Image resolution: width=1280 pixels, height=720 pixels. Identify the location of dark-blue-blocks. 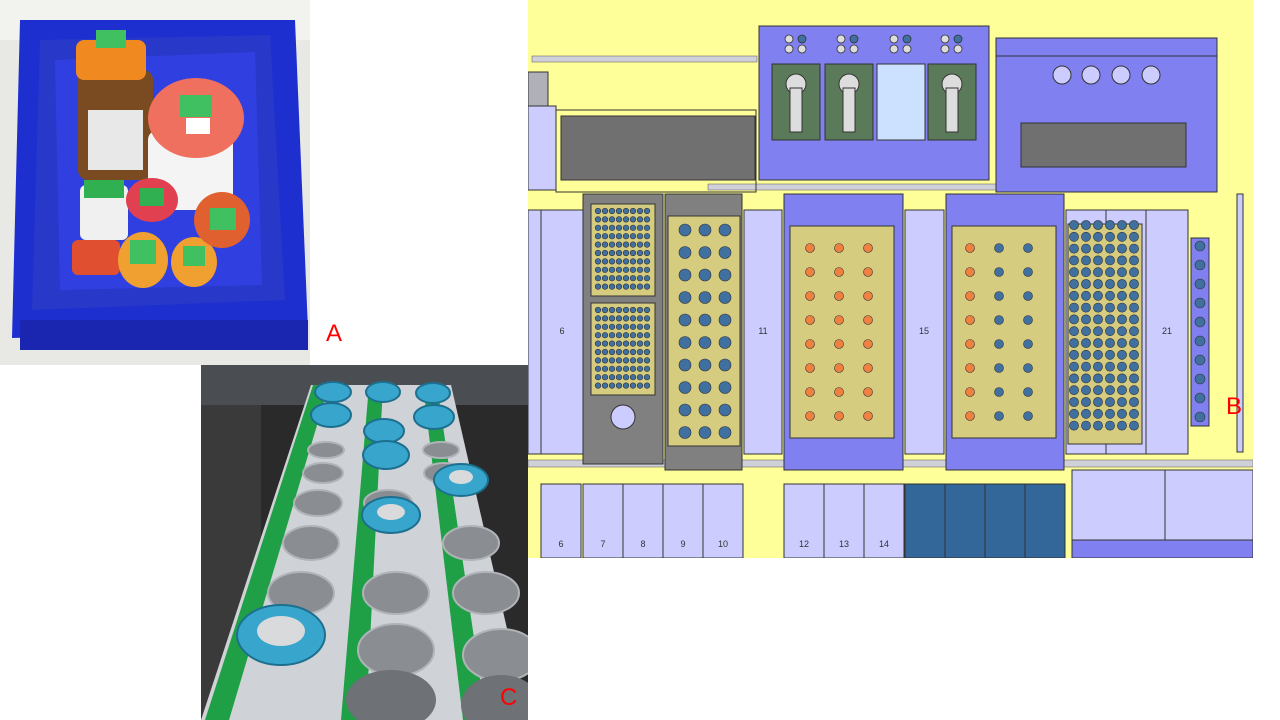
(985, 520).